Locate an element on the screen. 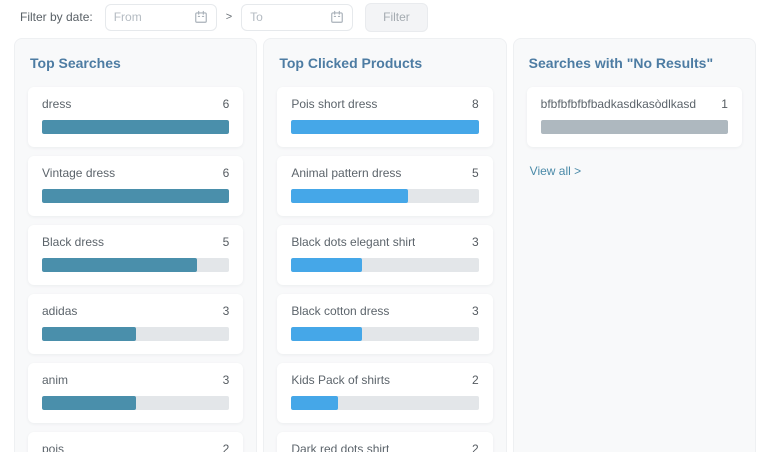  date-from-input is located at coordinates (151, 17).